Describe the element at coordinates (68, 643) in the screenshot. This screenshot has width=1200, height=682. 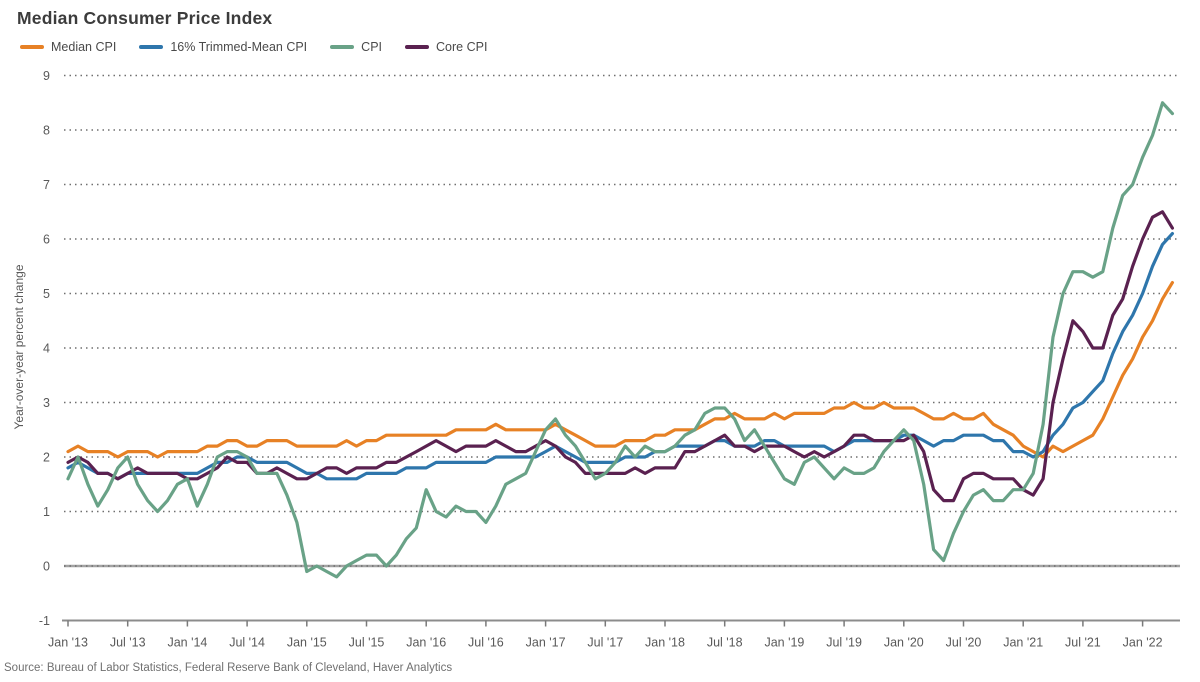
I see `x-tick-label: Jan '13` at that location.